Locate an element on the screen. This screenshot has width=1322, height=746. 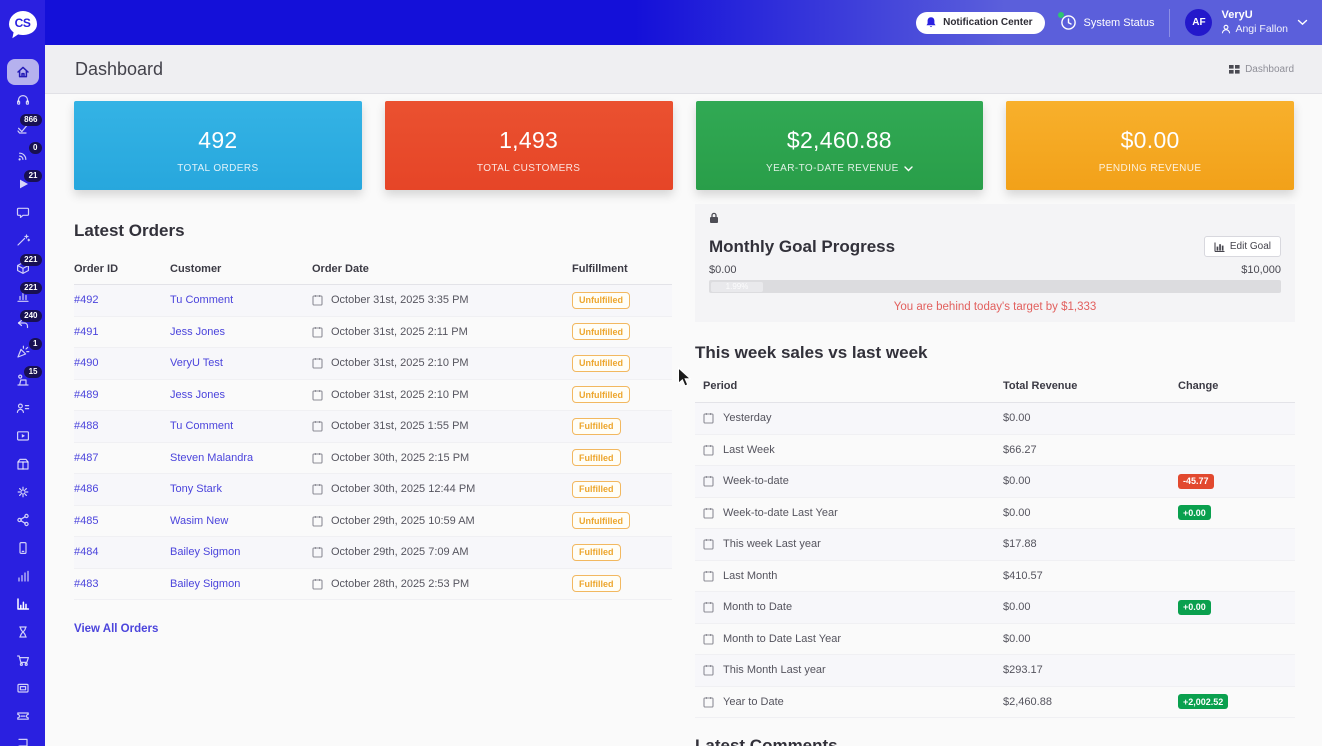
sidebar-item-stats: 221 is located at coordinates (22, 296).